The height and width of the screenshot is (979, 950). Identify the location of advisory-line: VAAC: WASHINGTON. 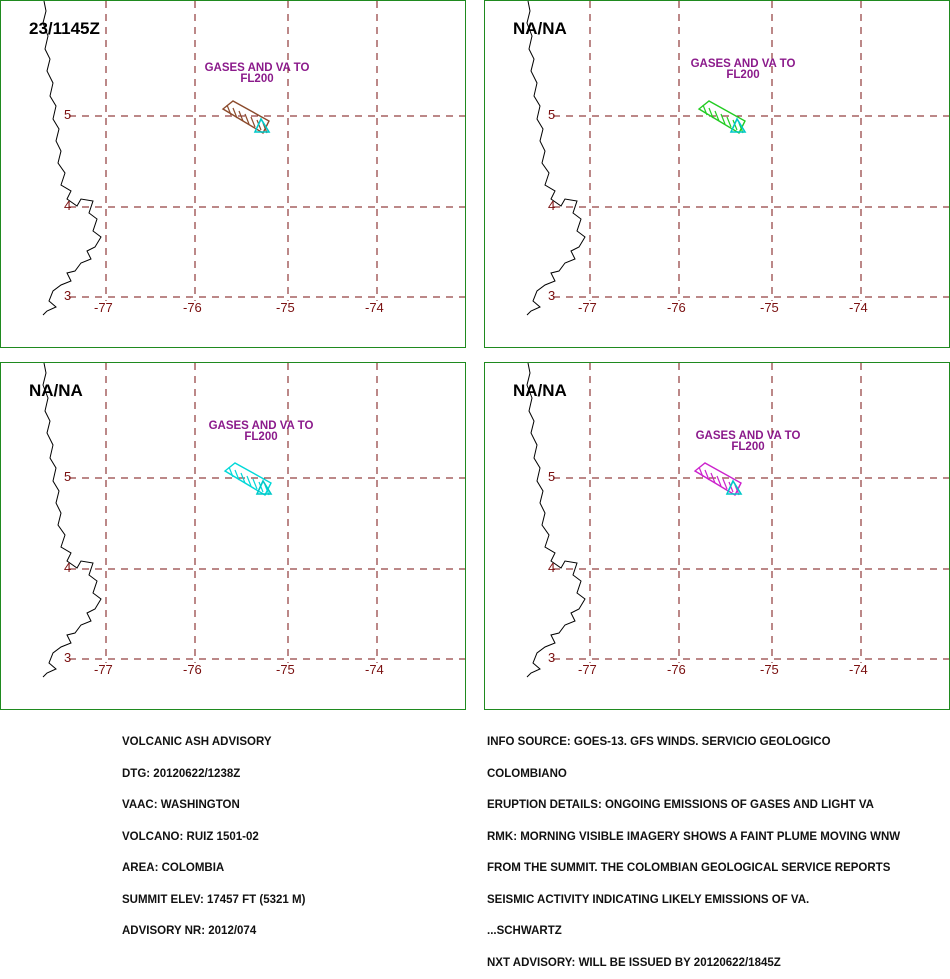
(181, 805).